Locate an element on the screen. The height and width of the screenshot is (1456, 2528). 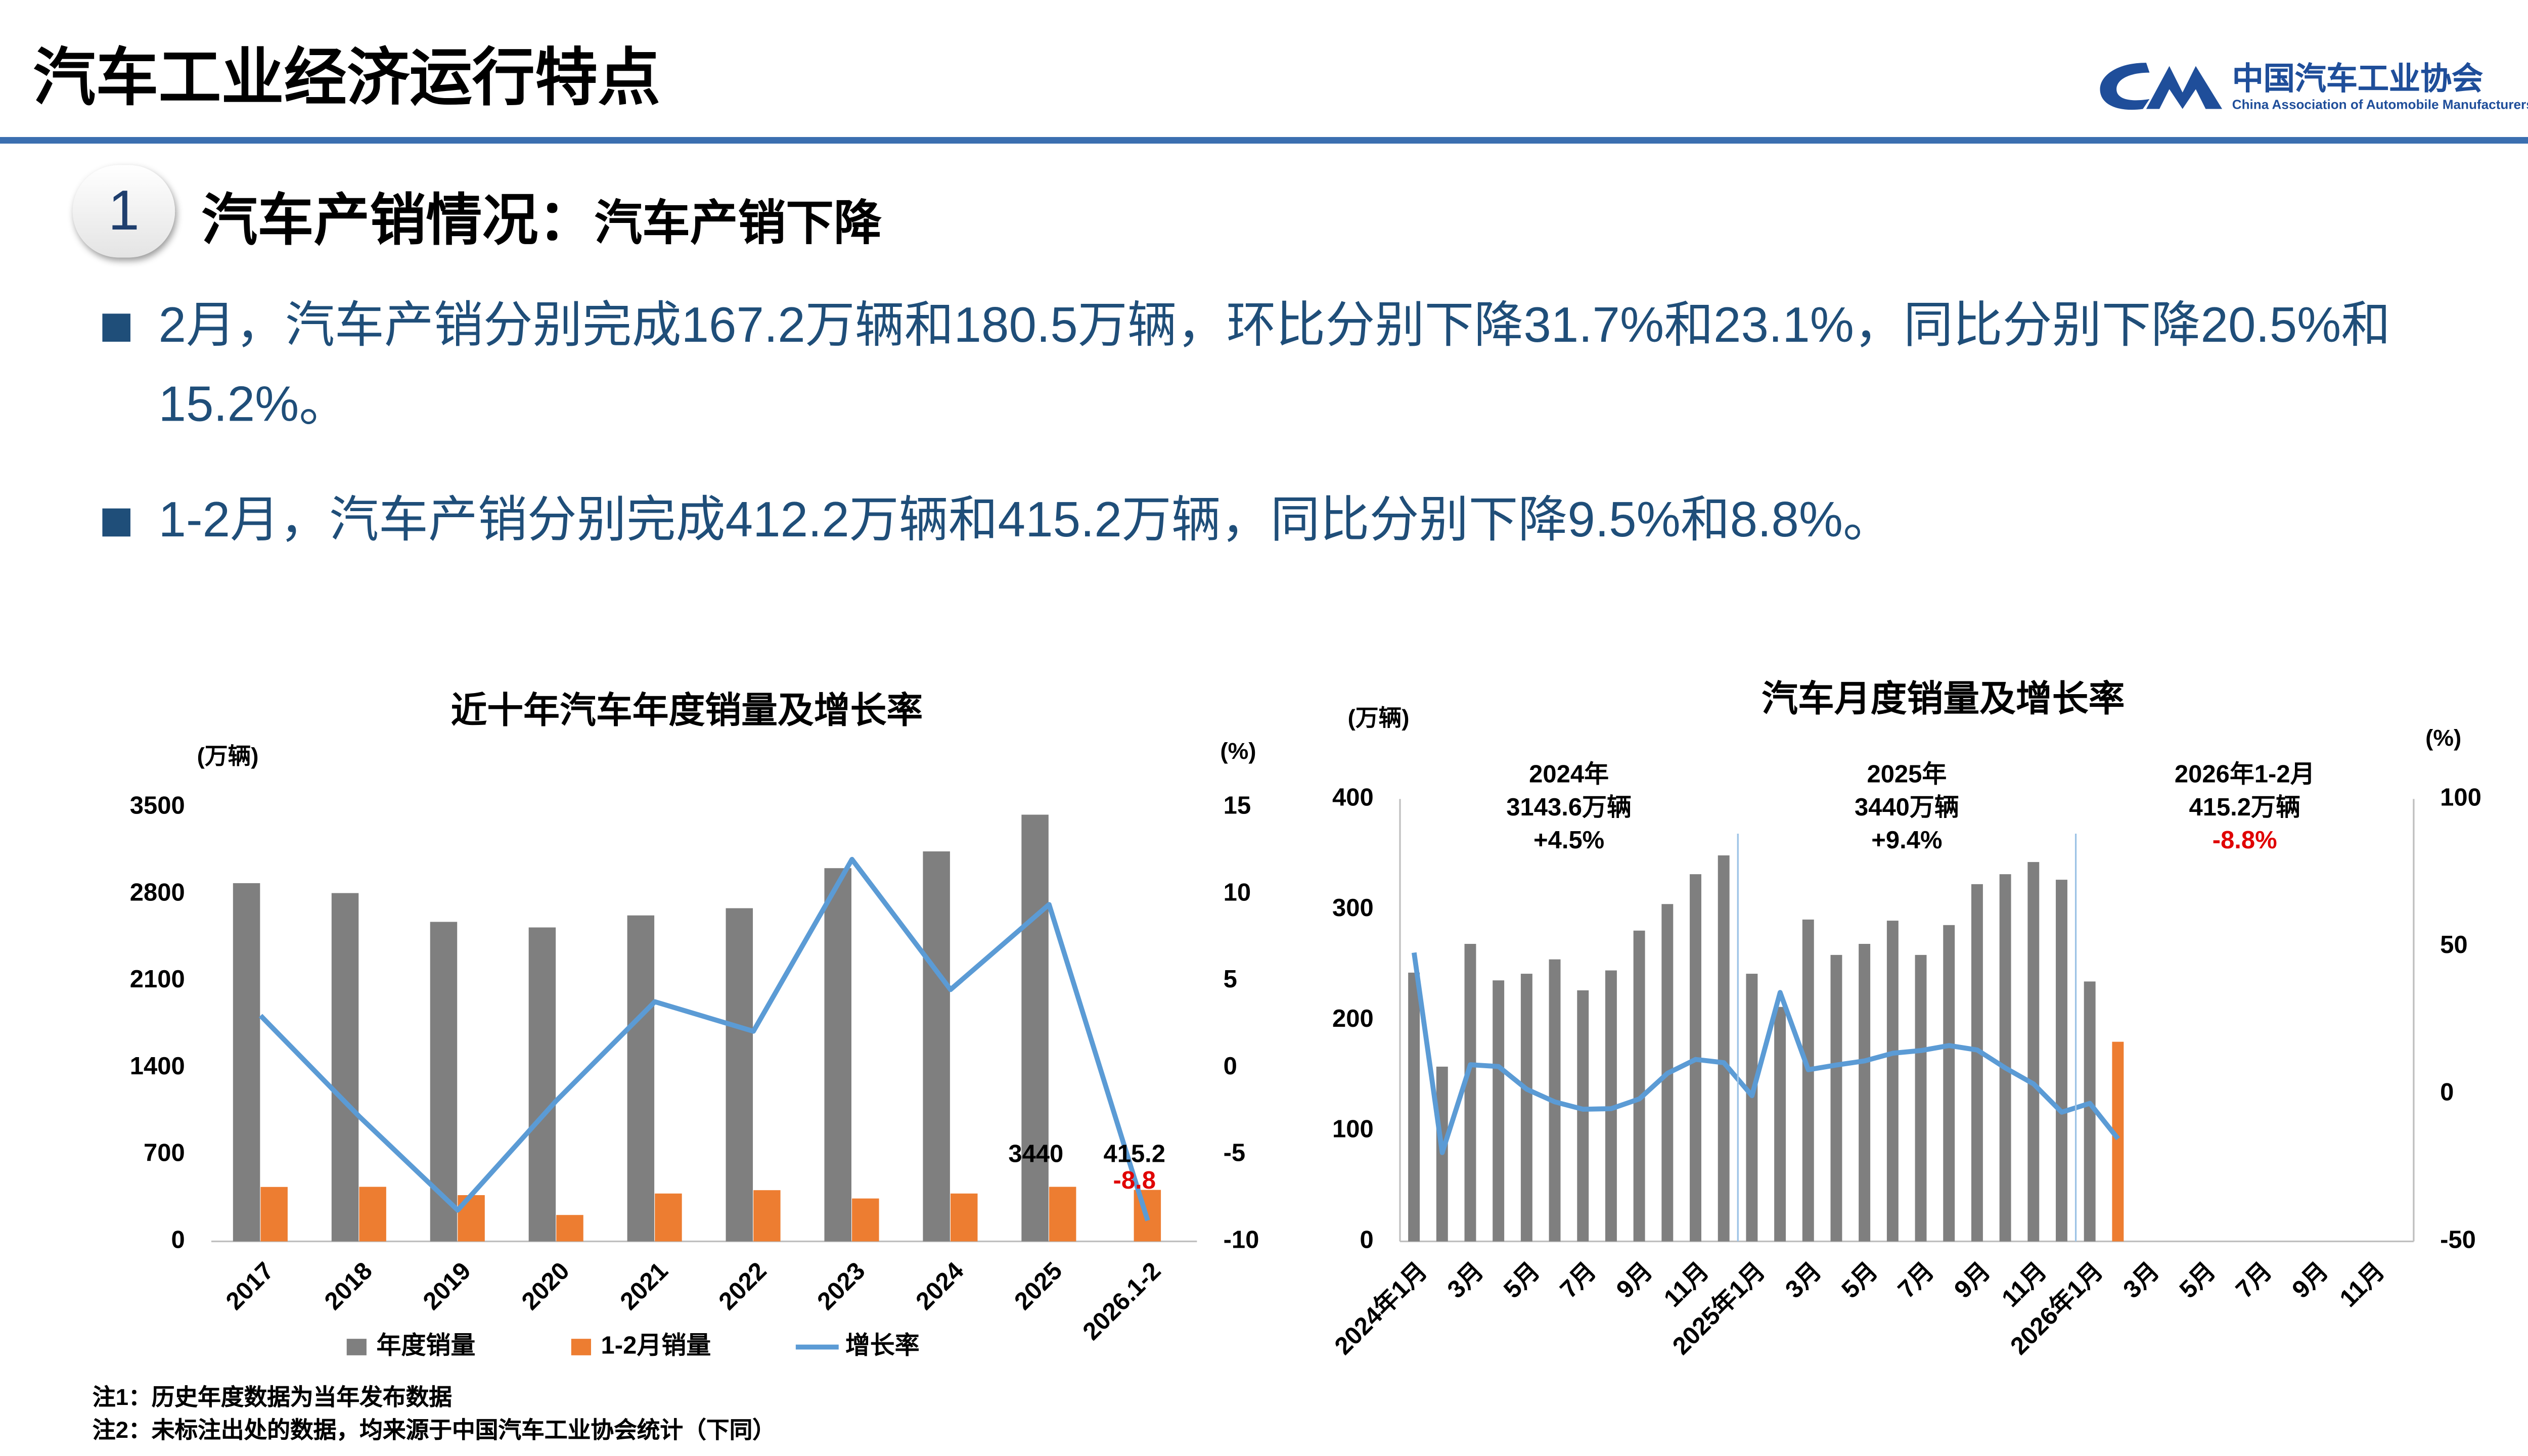
annotation: 2025年 is located at coordinates (1907, 774).